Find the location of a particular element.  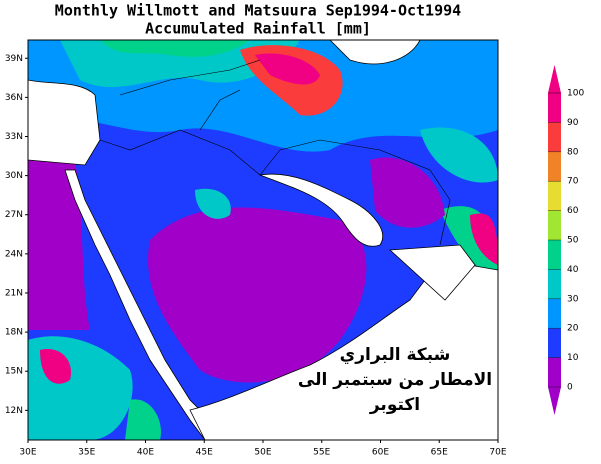

colorbar-label: 50 is located at coordinates (573, 241).